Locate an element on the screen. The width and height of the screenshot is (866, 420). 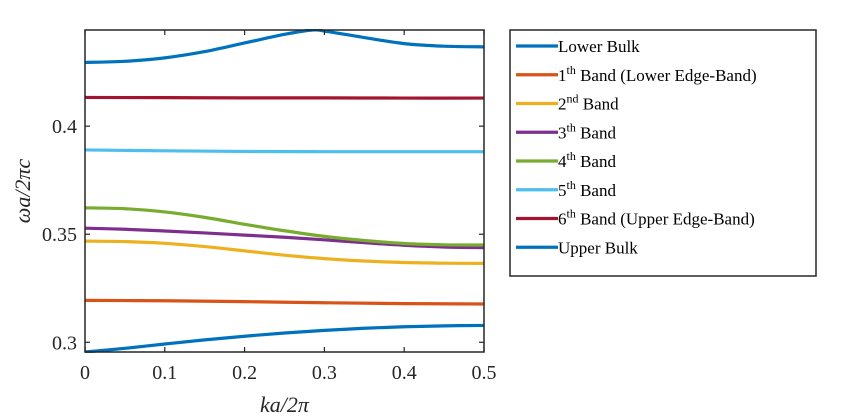
series-line-4th-band is located at coordinates (284, 226).